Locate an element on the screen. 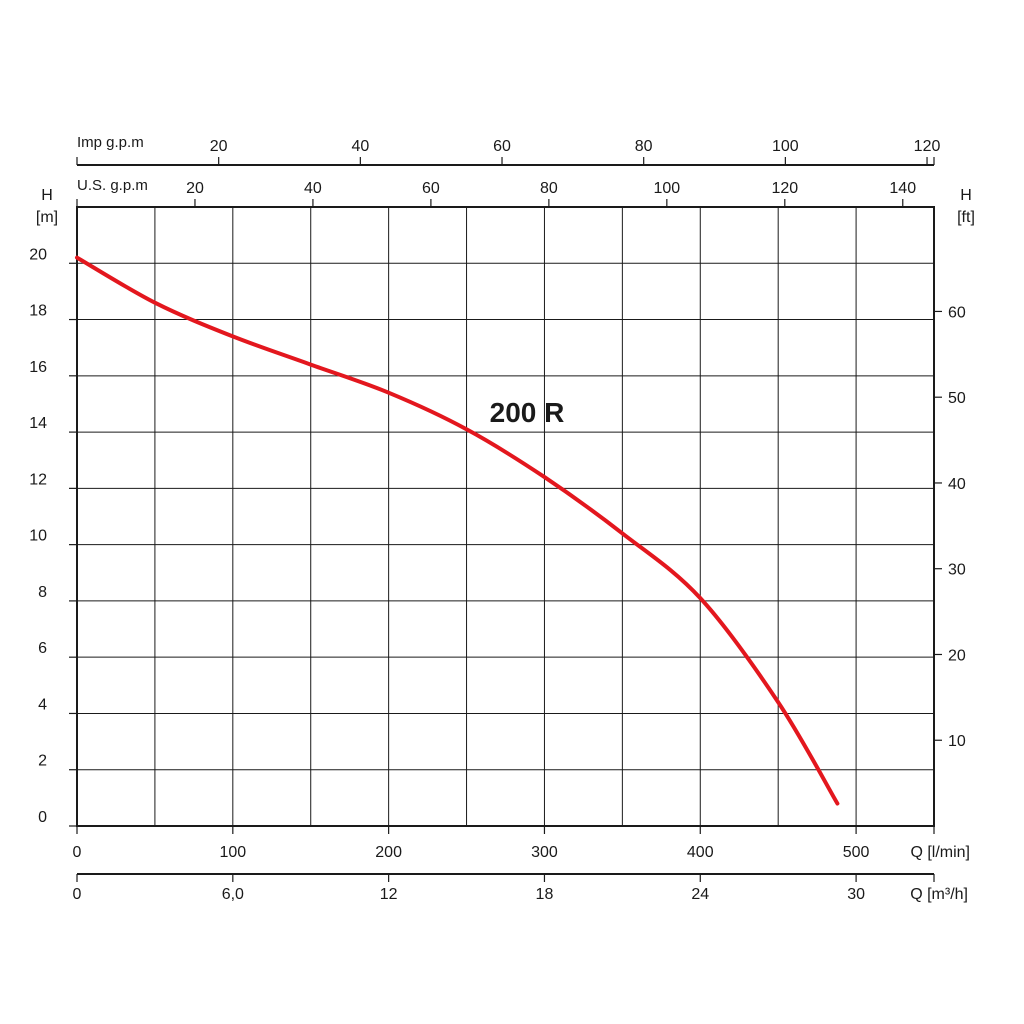 This screenshot has width=1024, height=1024. x-usgpm-tick-label: 20 is located at coordinates (195, 188).